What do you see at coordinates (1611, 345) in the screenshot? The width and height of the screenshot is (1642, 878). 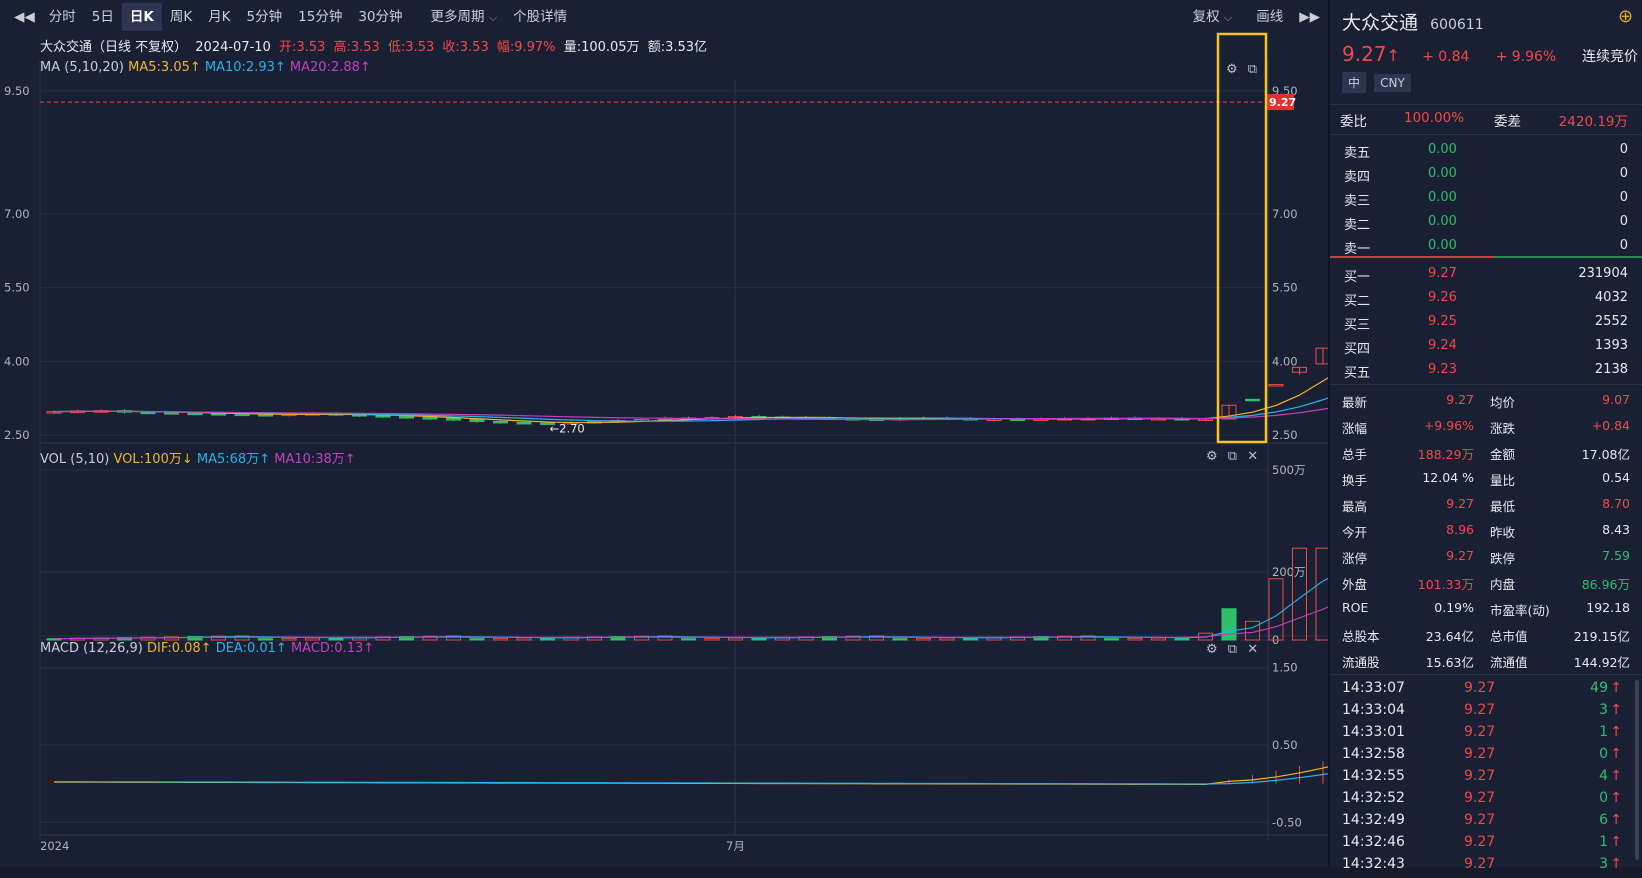 I see `buy-volume: 1393` at bounding box center [1611, 345].